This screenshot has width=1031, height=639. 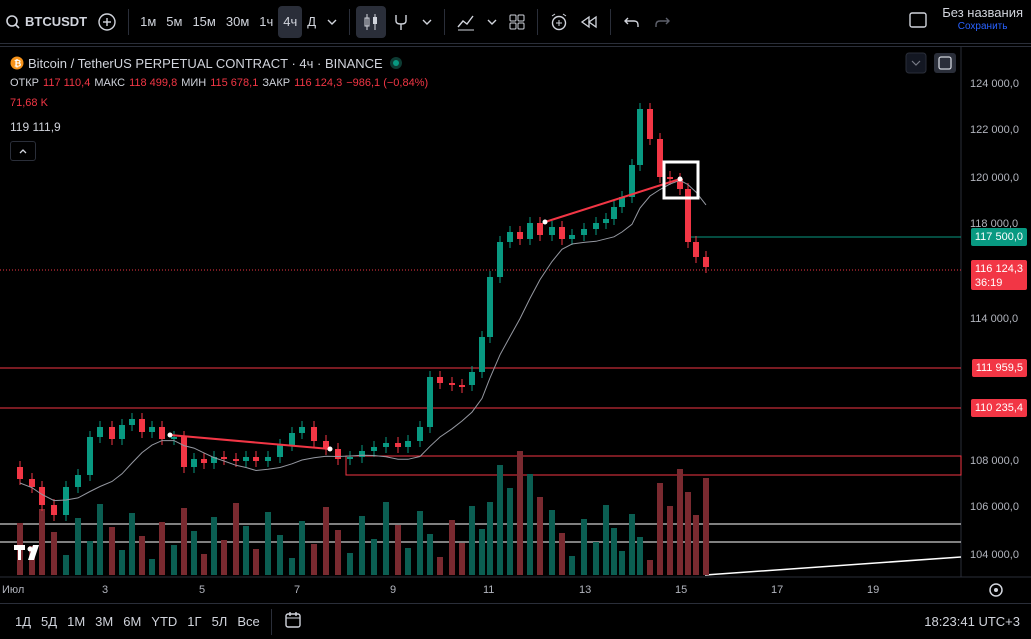 I want to click on undo-button, so click(x=632, y=22).